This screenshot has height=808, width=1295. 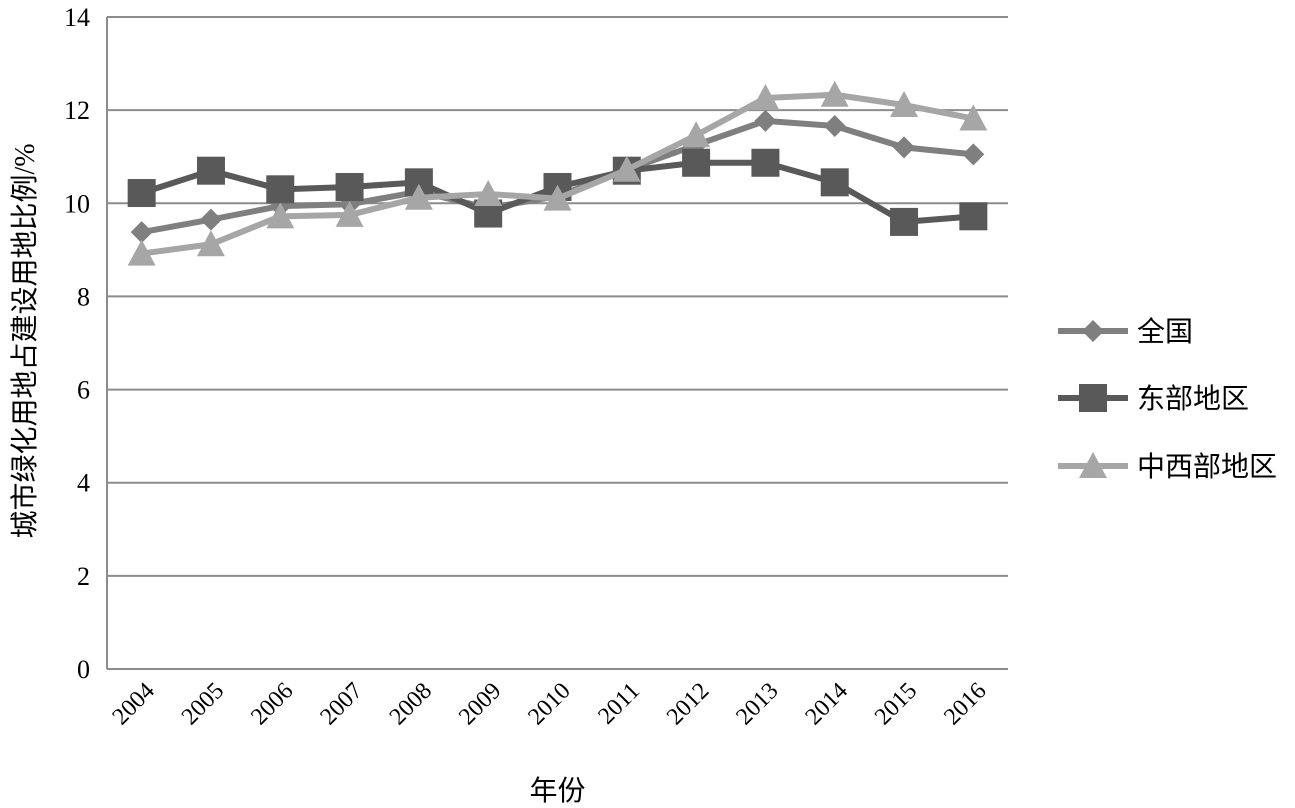 I want to click on x-tick-label: 2005, so click(x=203, y=704).